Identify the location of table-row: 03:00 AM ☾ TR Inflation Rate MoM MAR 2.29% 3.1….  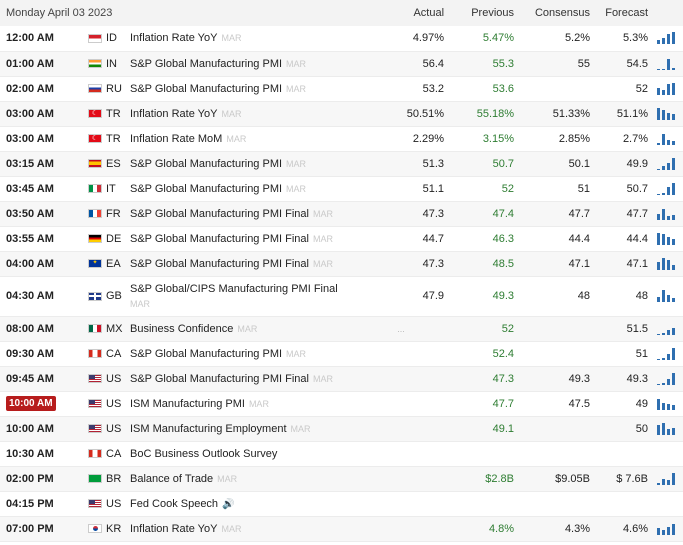
(341, 138).